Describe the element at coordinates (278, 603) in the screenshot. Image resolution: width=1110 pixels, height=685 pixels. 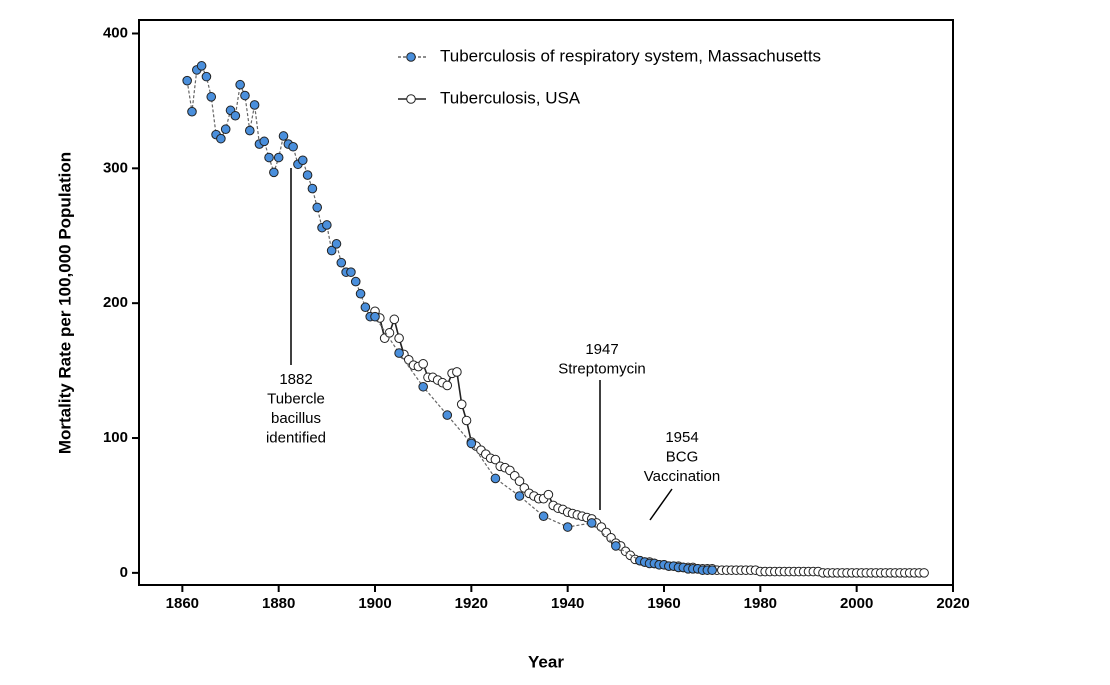
I see `x-tick-label: 1880` at that location.